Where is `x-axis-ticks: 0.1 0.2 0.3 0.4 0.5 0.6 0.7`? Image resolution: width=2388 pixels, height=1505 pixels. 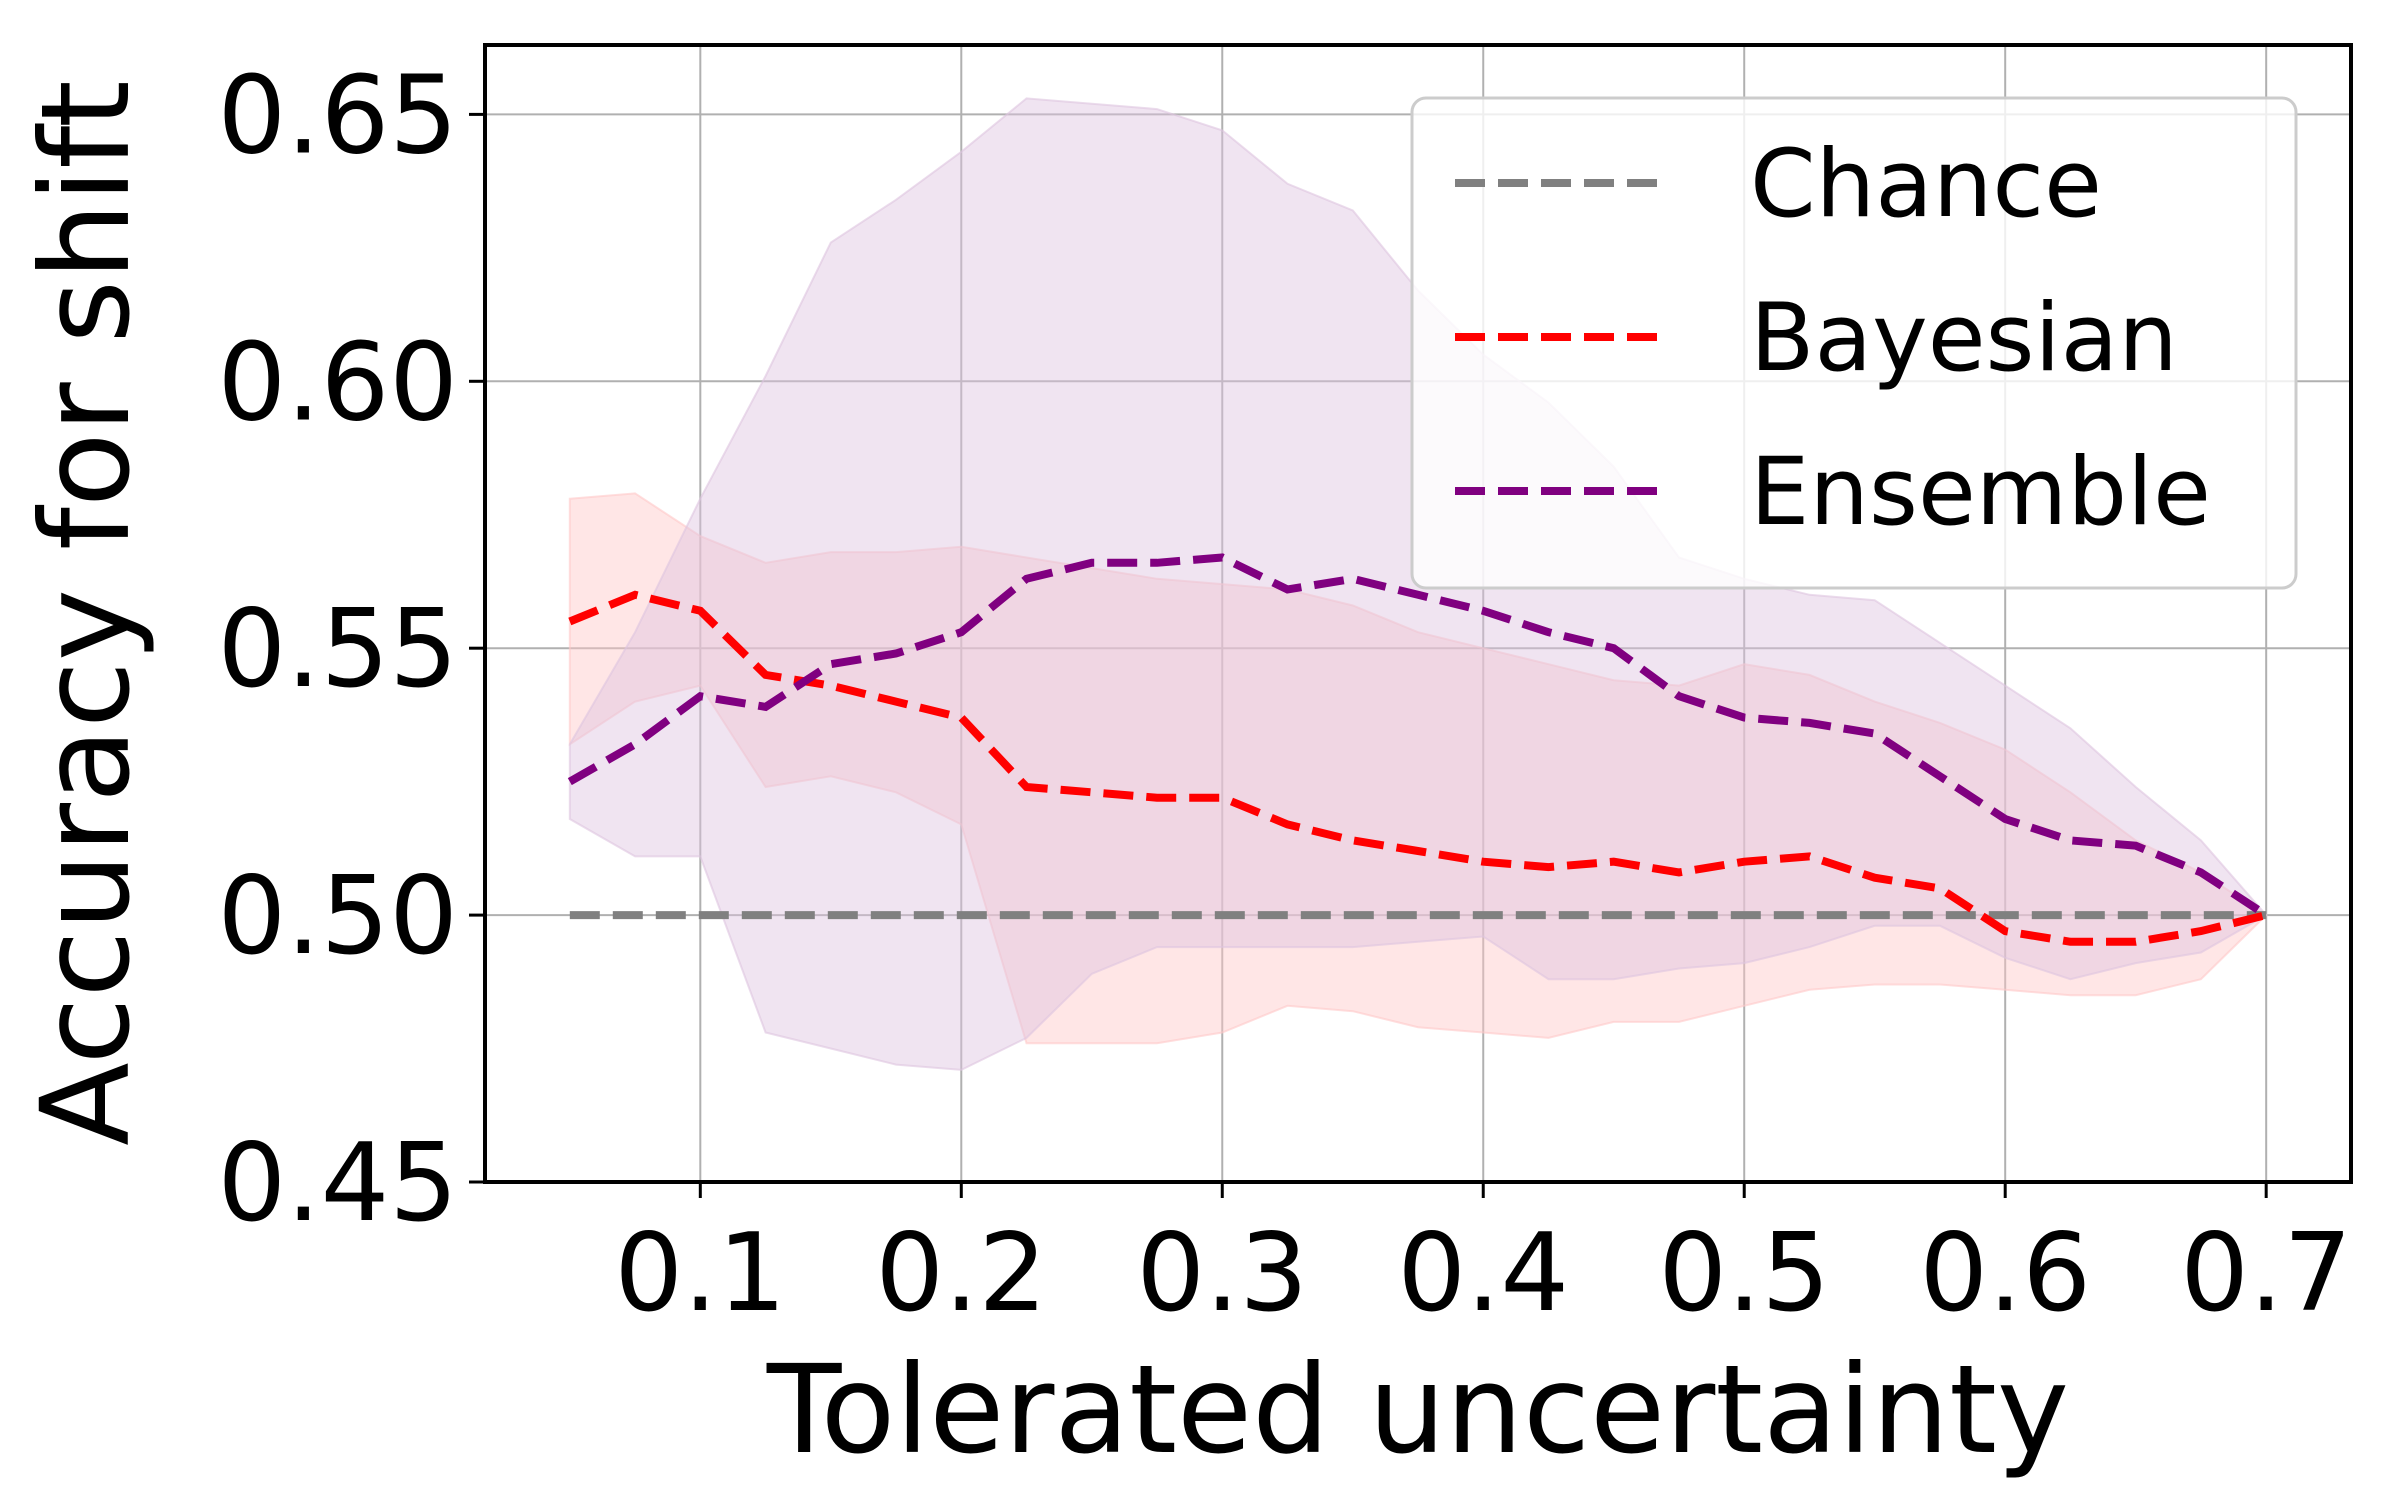 x-axis-ticks: 0.1 0.2 0.3 0.4 0.5 0.6 0.7 is located at coordinates (1483, 1259).